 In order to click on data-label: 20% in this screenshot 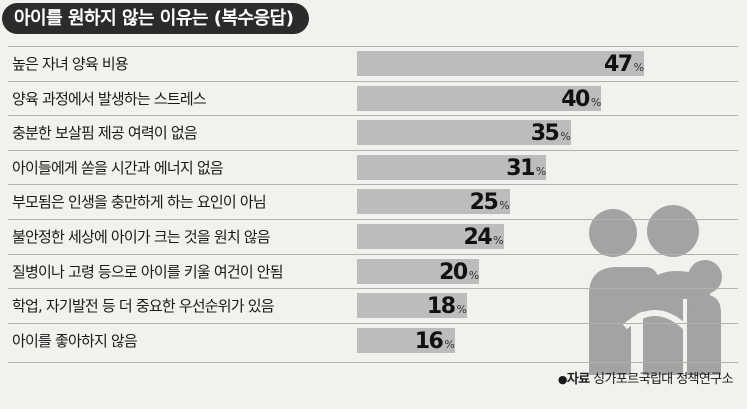, I will do `click(459, 273)`.